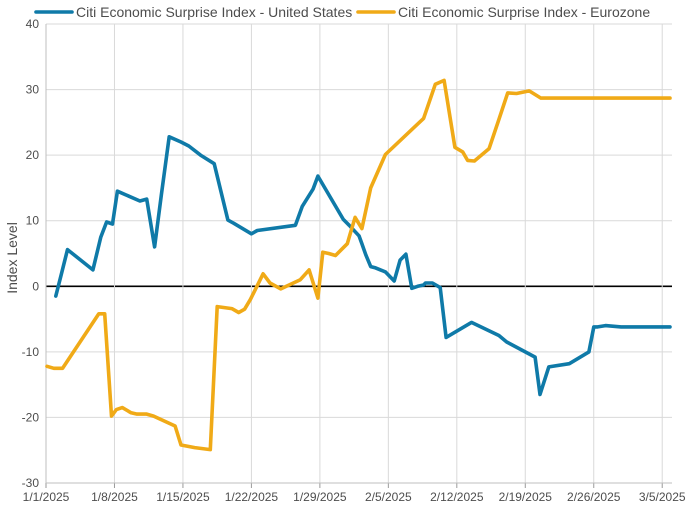  Describe the element at coordinates (662, 497) in the screenshot. I see `x-tick-label: 3/5/2025` at that location.